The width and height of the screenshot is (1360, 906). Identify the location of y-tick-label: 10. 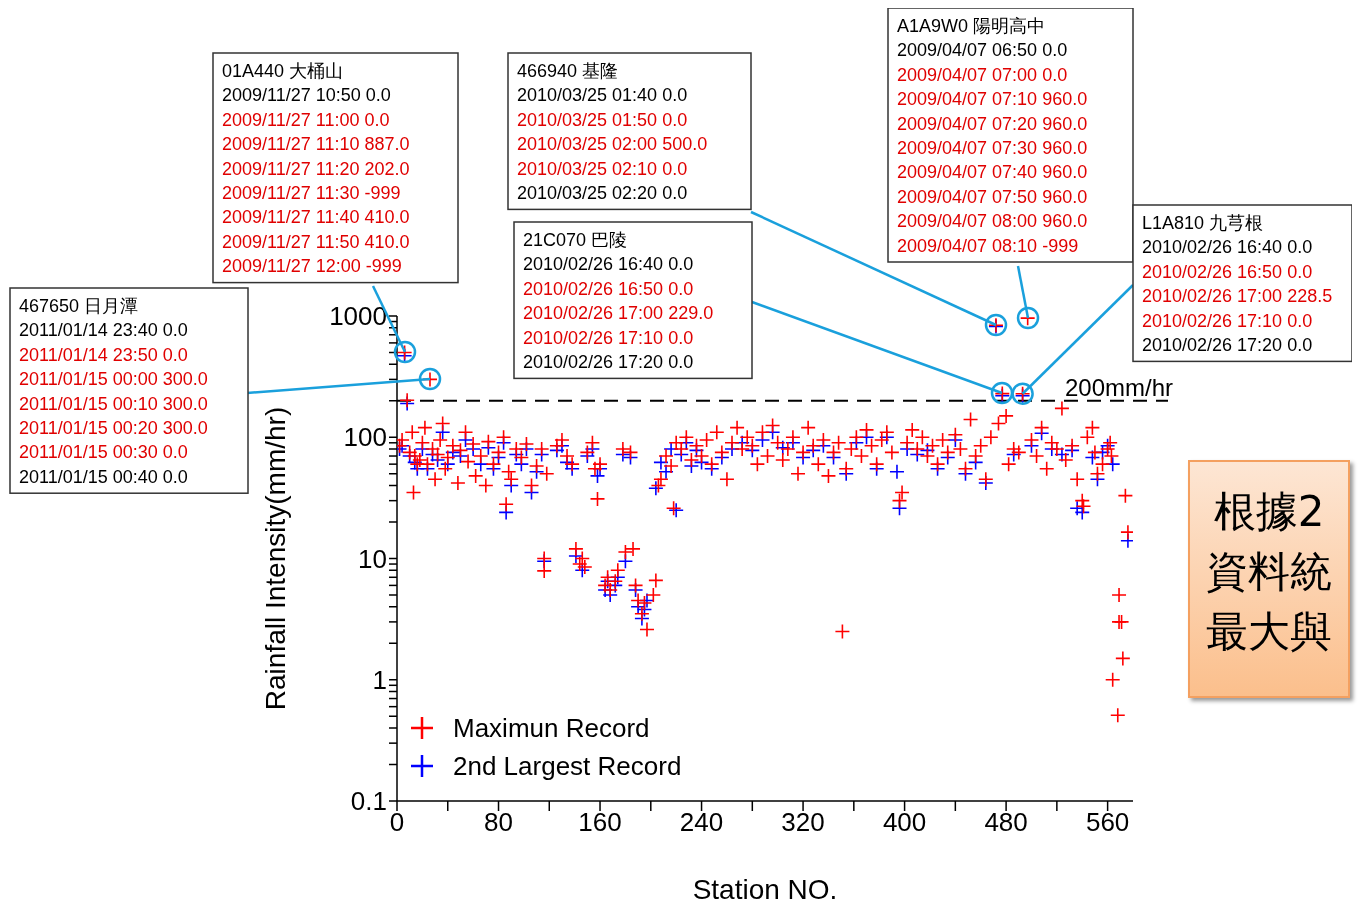
(372, 558).